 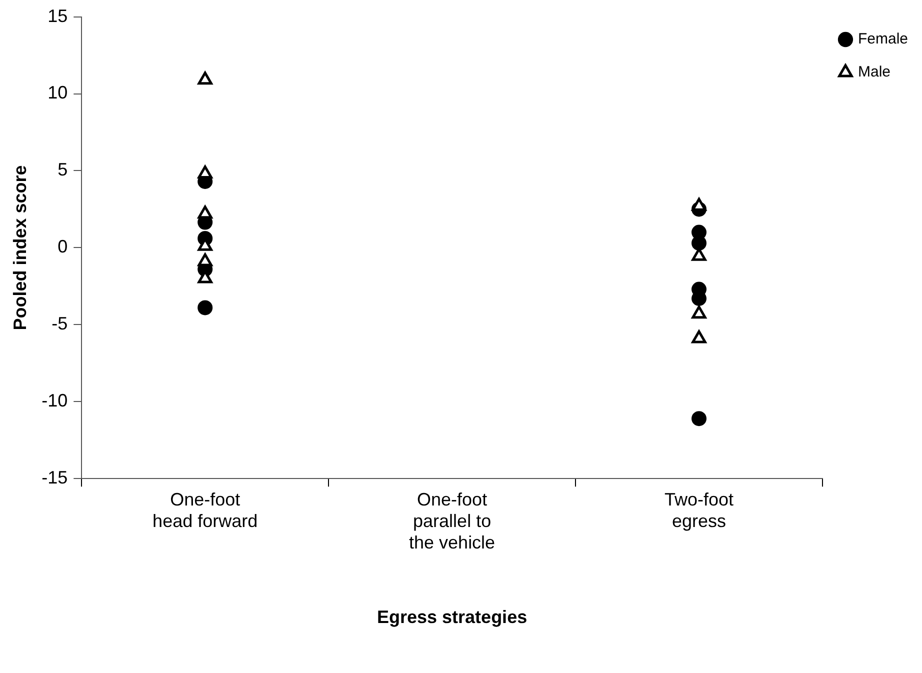 What do you see at coordinates (20, 247) in the screenshot?
I see `y-axis-title: Pooled index score` at bounding box center [20, 247].